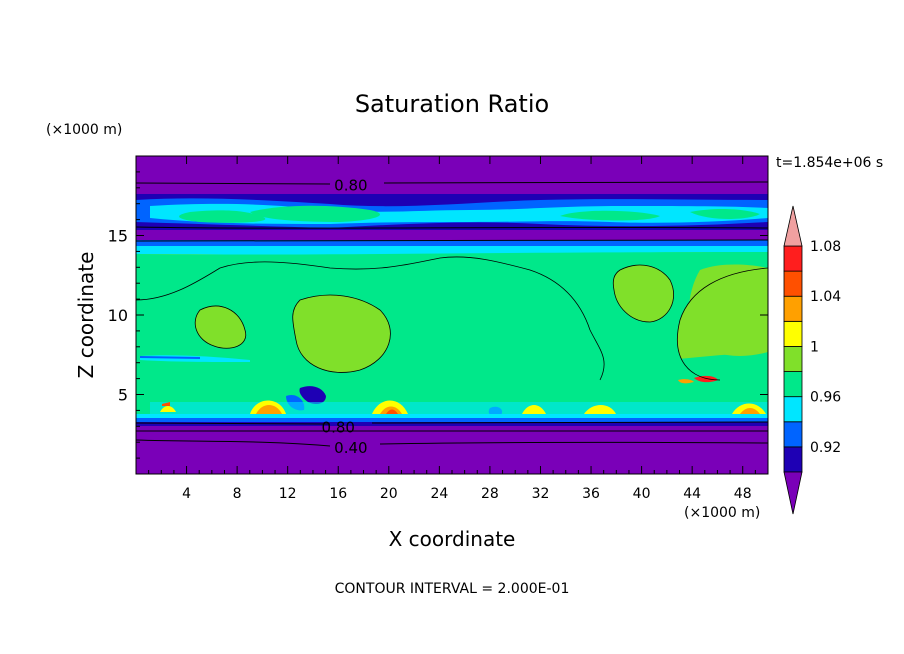 The height and width of the screenshot is (654, 904). I want to click on field-band-purple-mid, so click(452, 235).